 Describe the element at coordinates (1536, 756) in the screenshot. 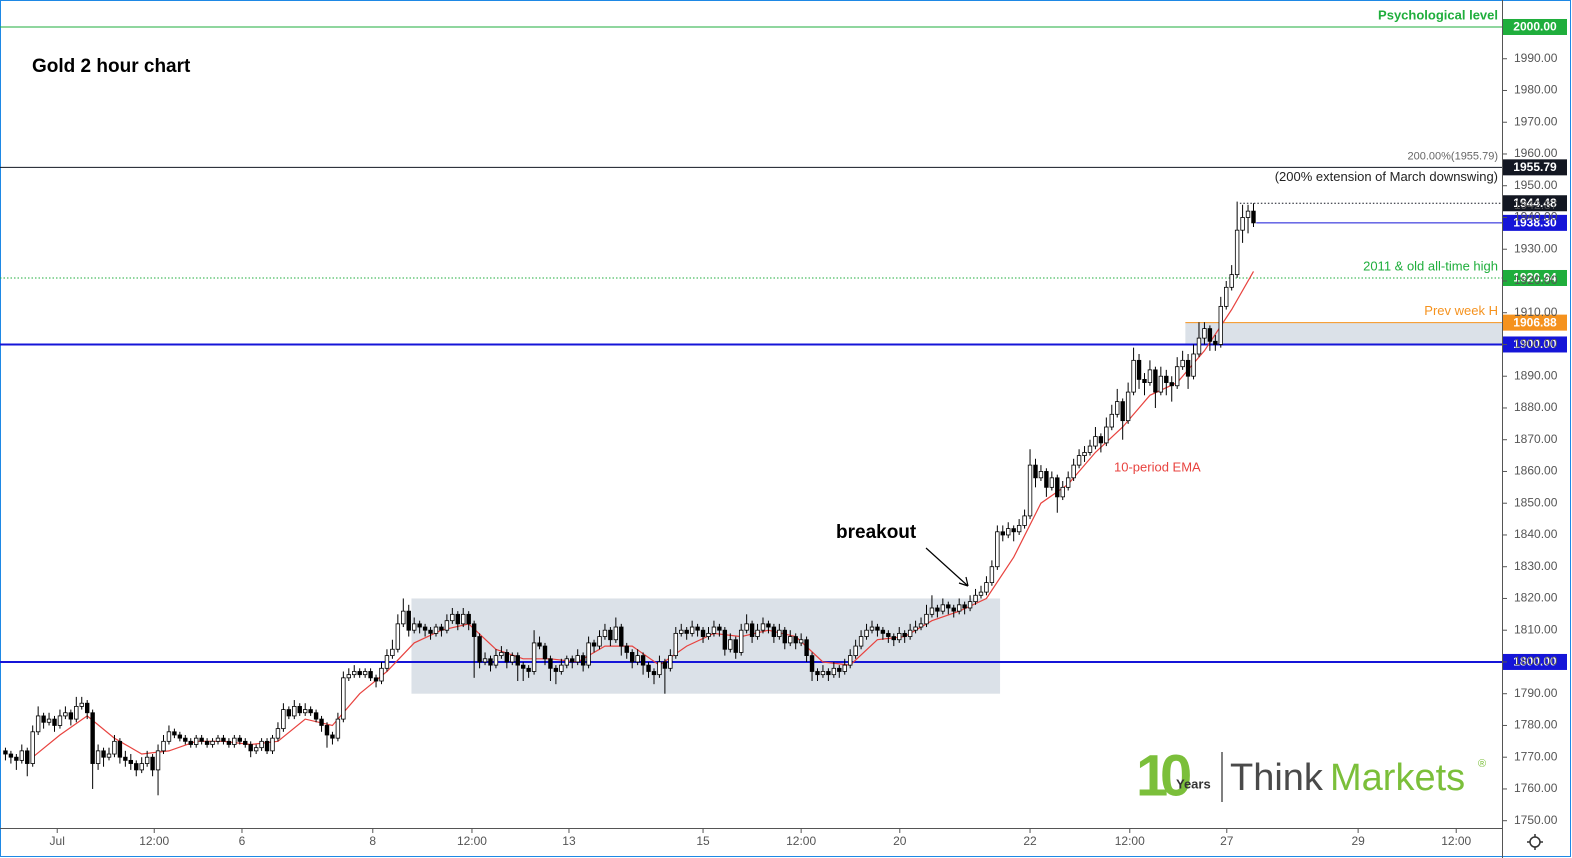

I see `y-tick-label: 1770.00` at that location.